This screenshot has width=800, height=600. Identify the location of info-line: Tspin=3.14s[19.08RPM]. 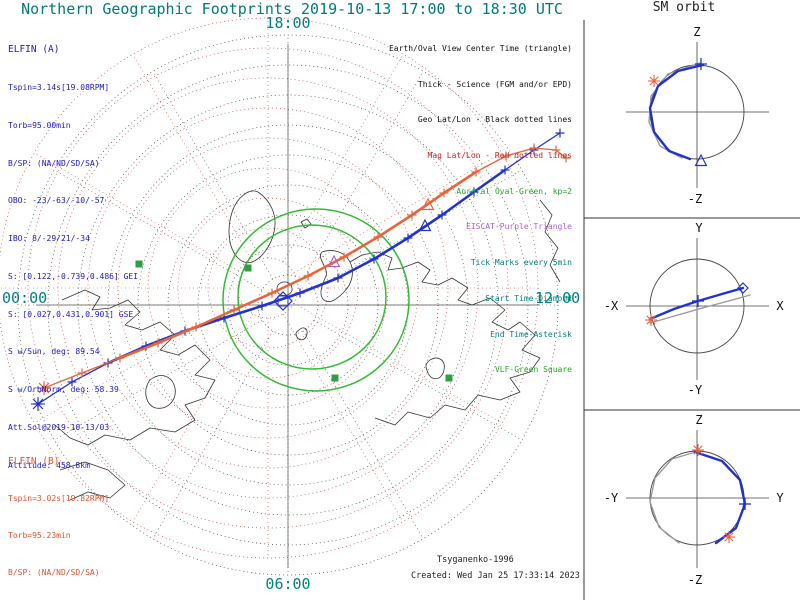
(59, 87).